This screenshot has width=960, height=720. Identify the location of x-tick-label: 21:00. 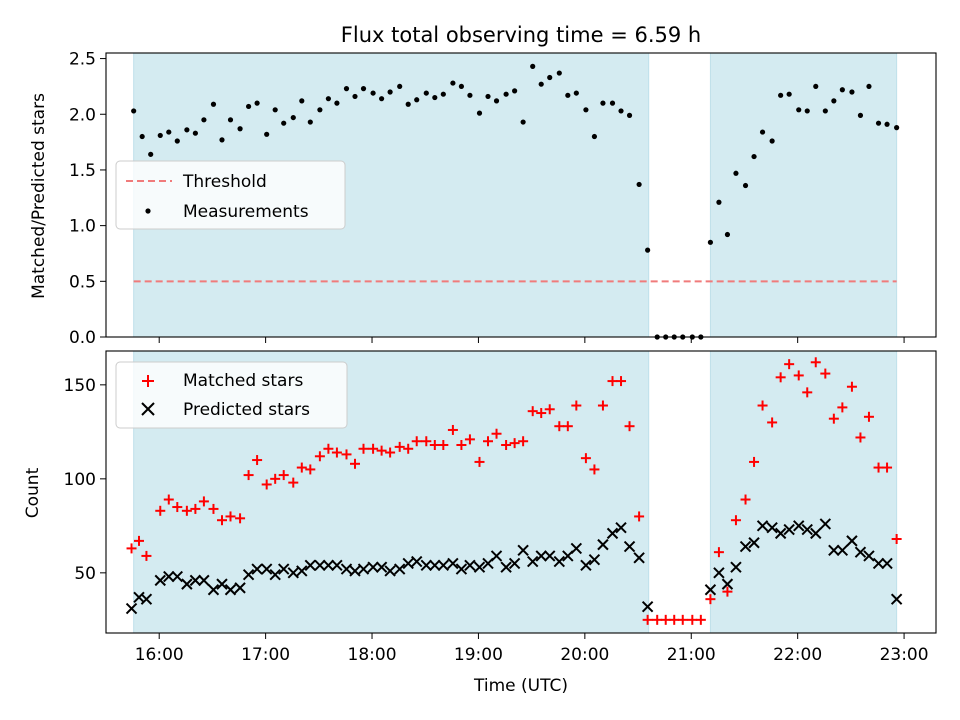
(691, 655).